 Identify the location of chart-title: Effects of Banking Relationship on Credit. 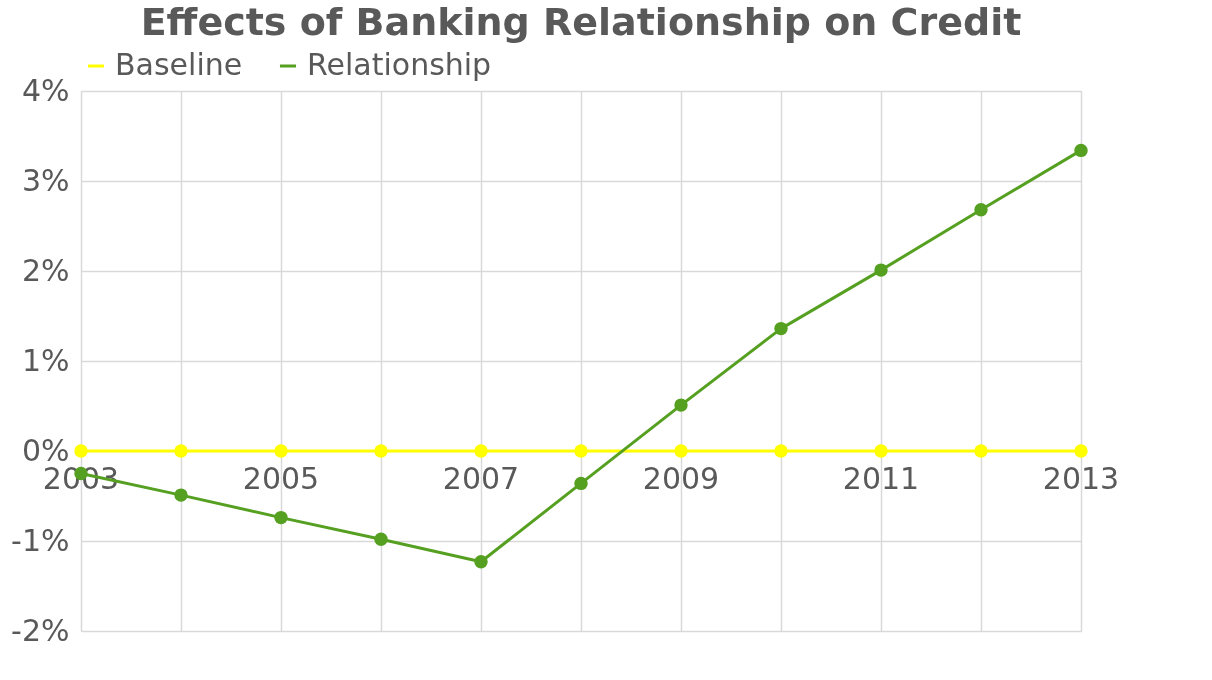
(581, 22).